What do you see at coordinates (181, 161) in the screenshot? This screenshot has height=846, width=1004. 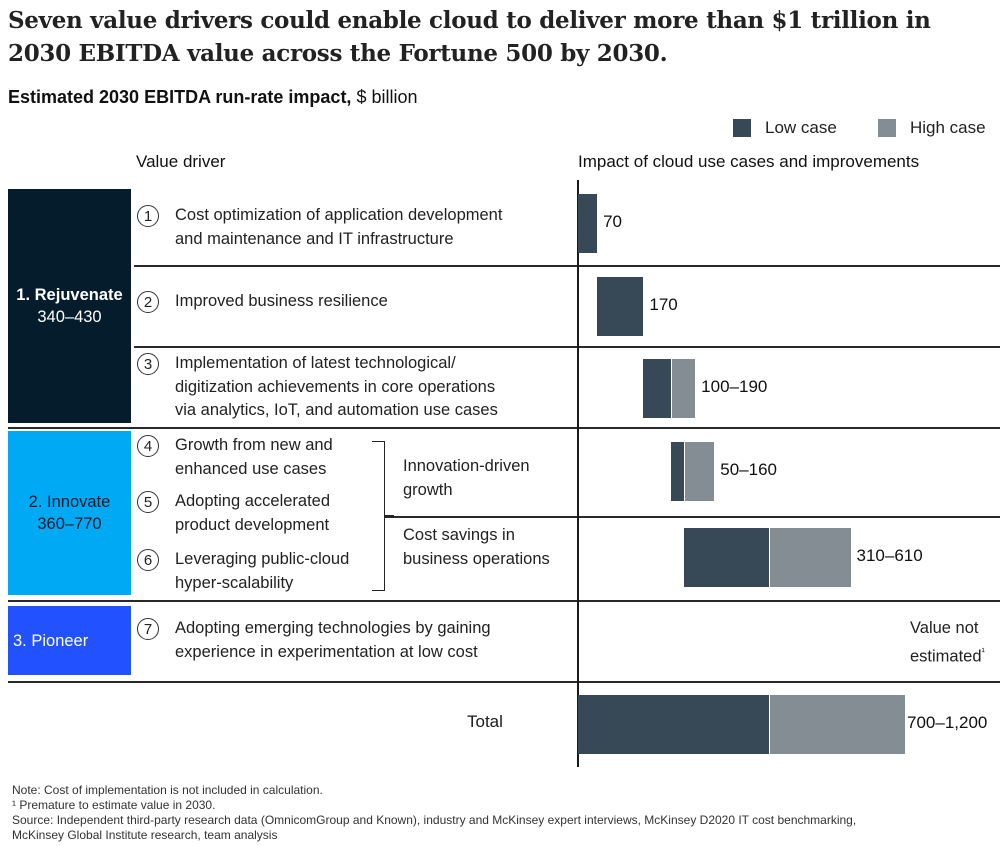 I see `header-value-driver: Value driver` at bounding box center [181, 161].